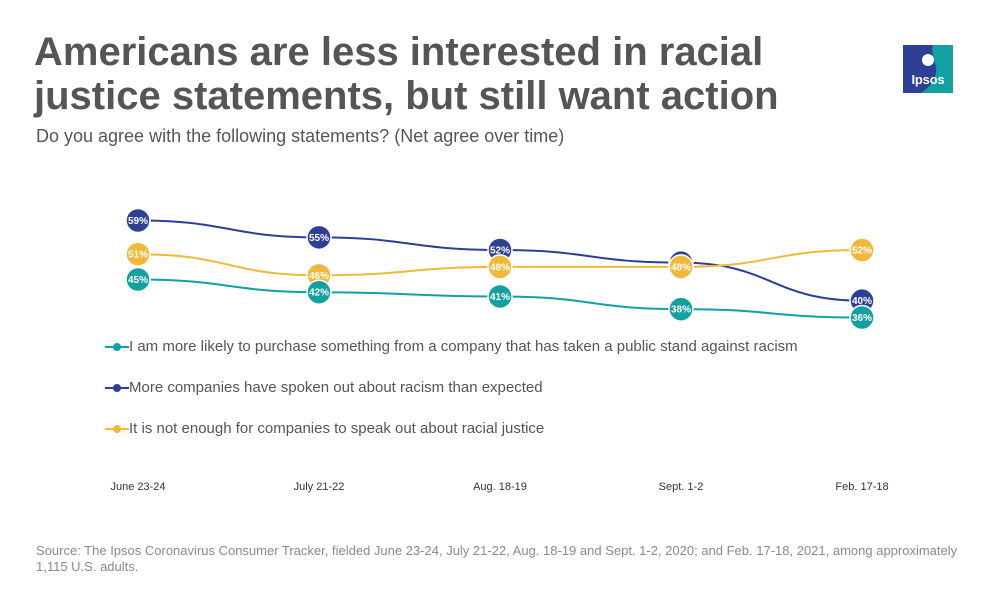 Image resolution: width=1000 pixels, height=600 pixels. Describe the element at coordinates (500, 251) in the screenshot. I see `data-label-s0-2: 52%` at that location.